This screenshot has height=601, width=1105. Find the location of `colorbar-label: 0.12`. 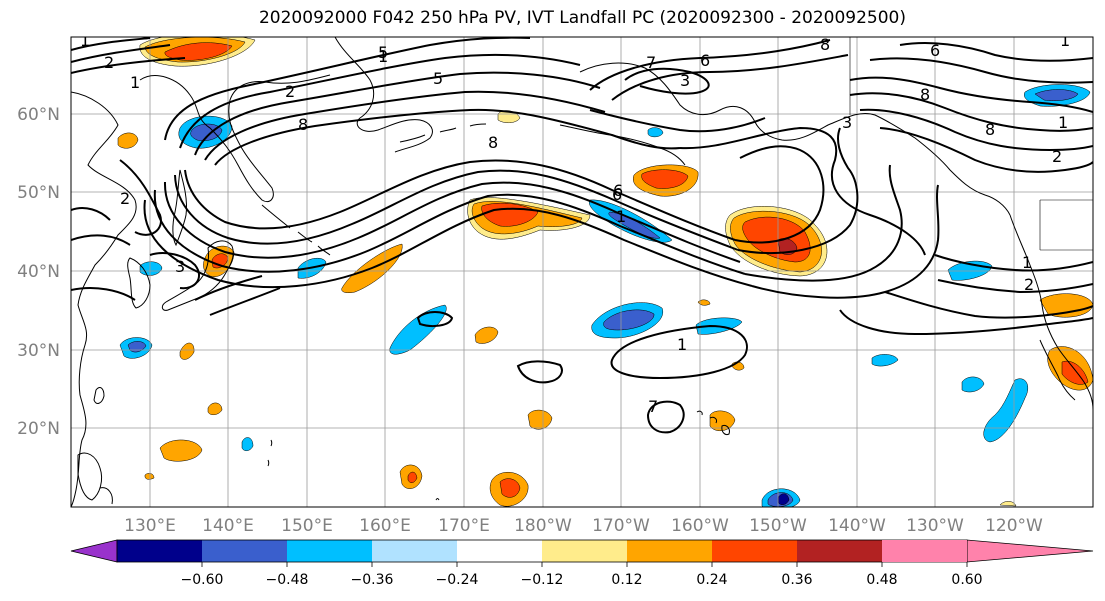

colorbar-label: 0.12 is located at coordinates (626, 580).